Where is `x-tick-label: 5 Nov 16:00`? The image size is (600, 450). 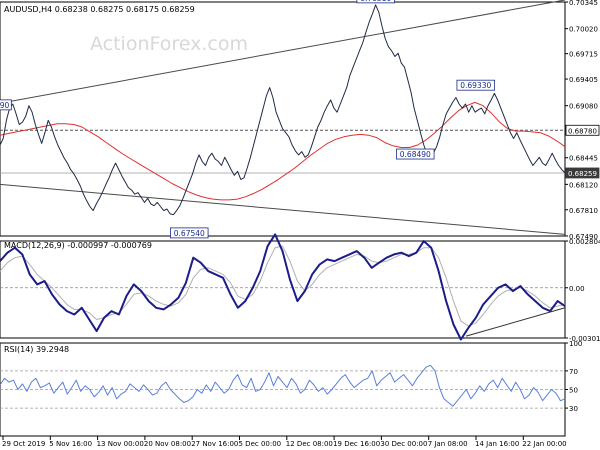 x-tick-label: 5 Nov 16:00 is located at coordinates (70, 444).